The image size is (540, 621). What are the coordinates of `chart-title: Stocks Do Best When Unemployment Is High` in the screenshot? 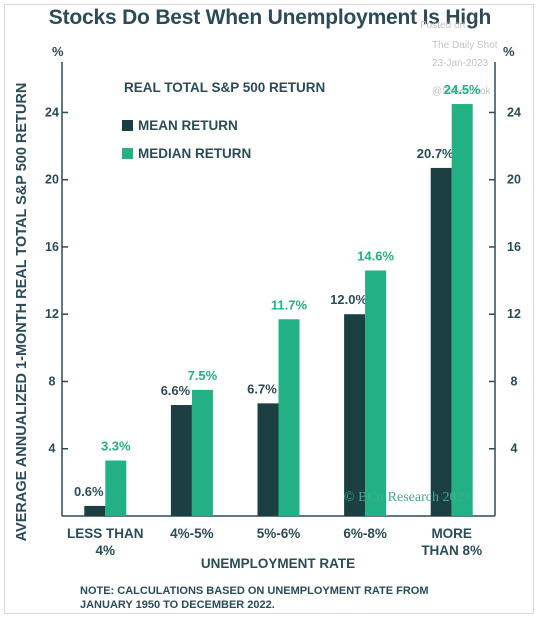 It's located at (270, 17).